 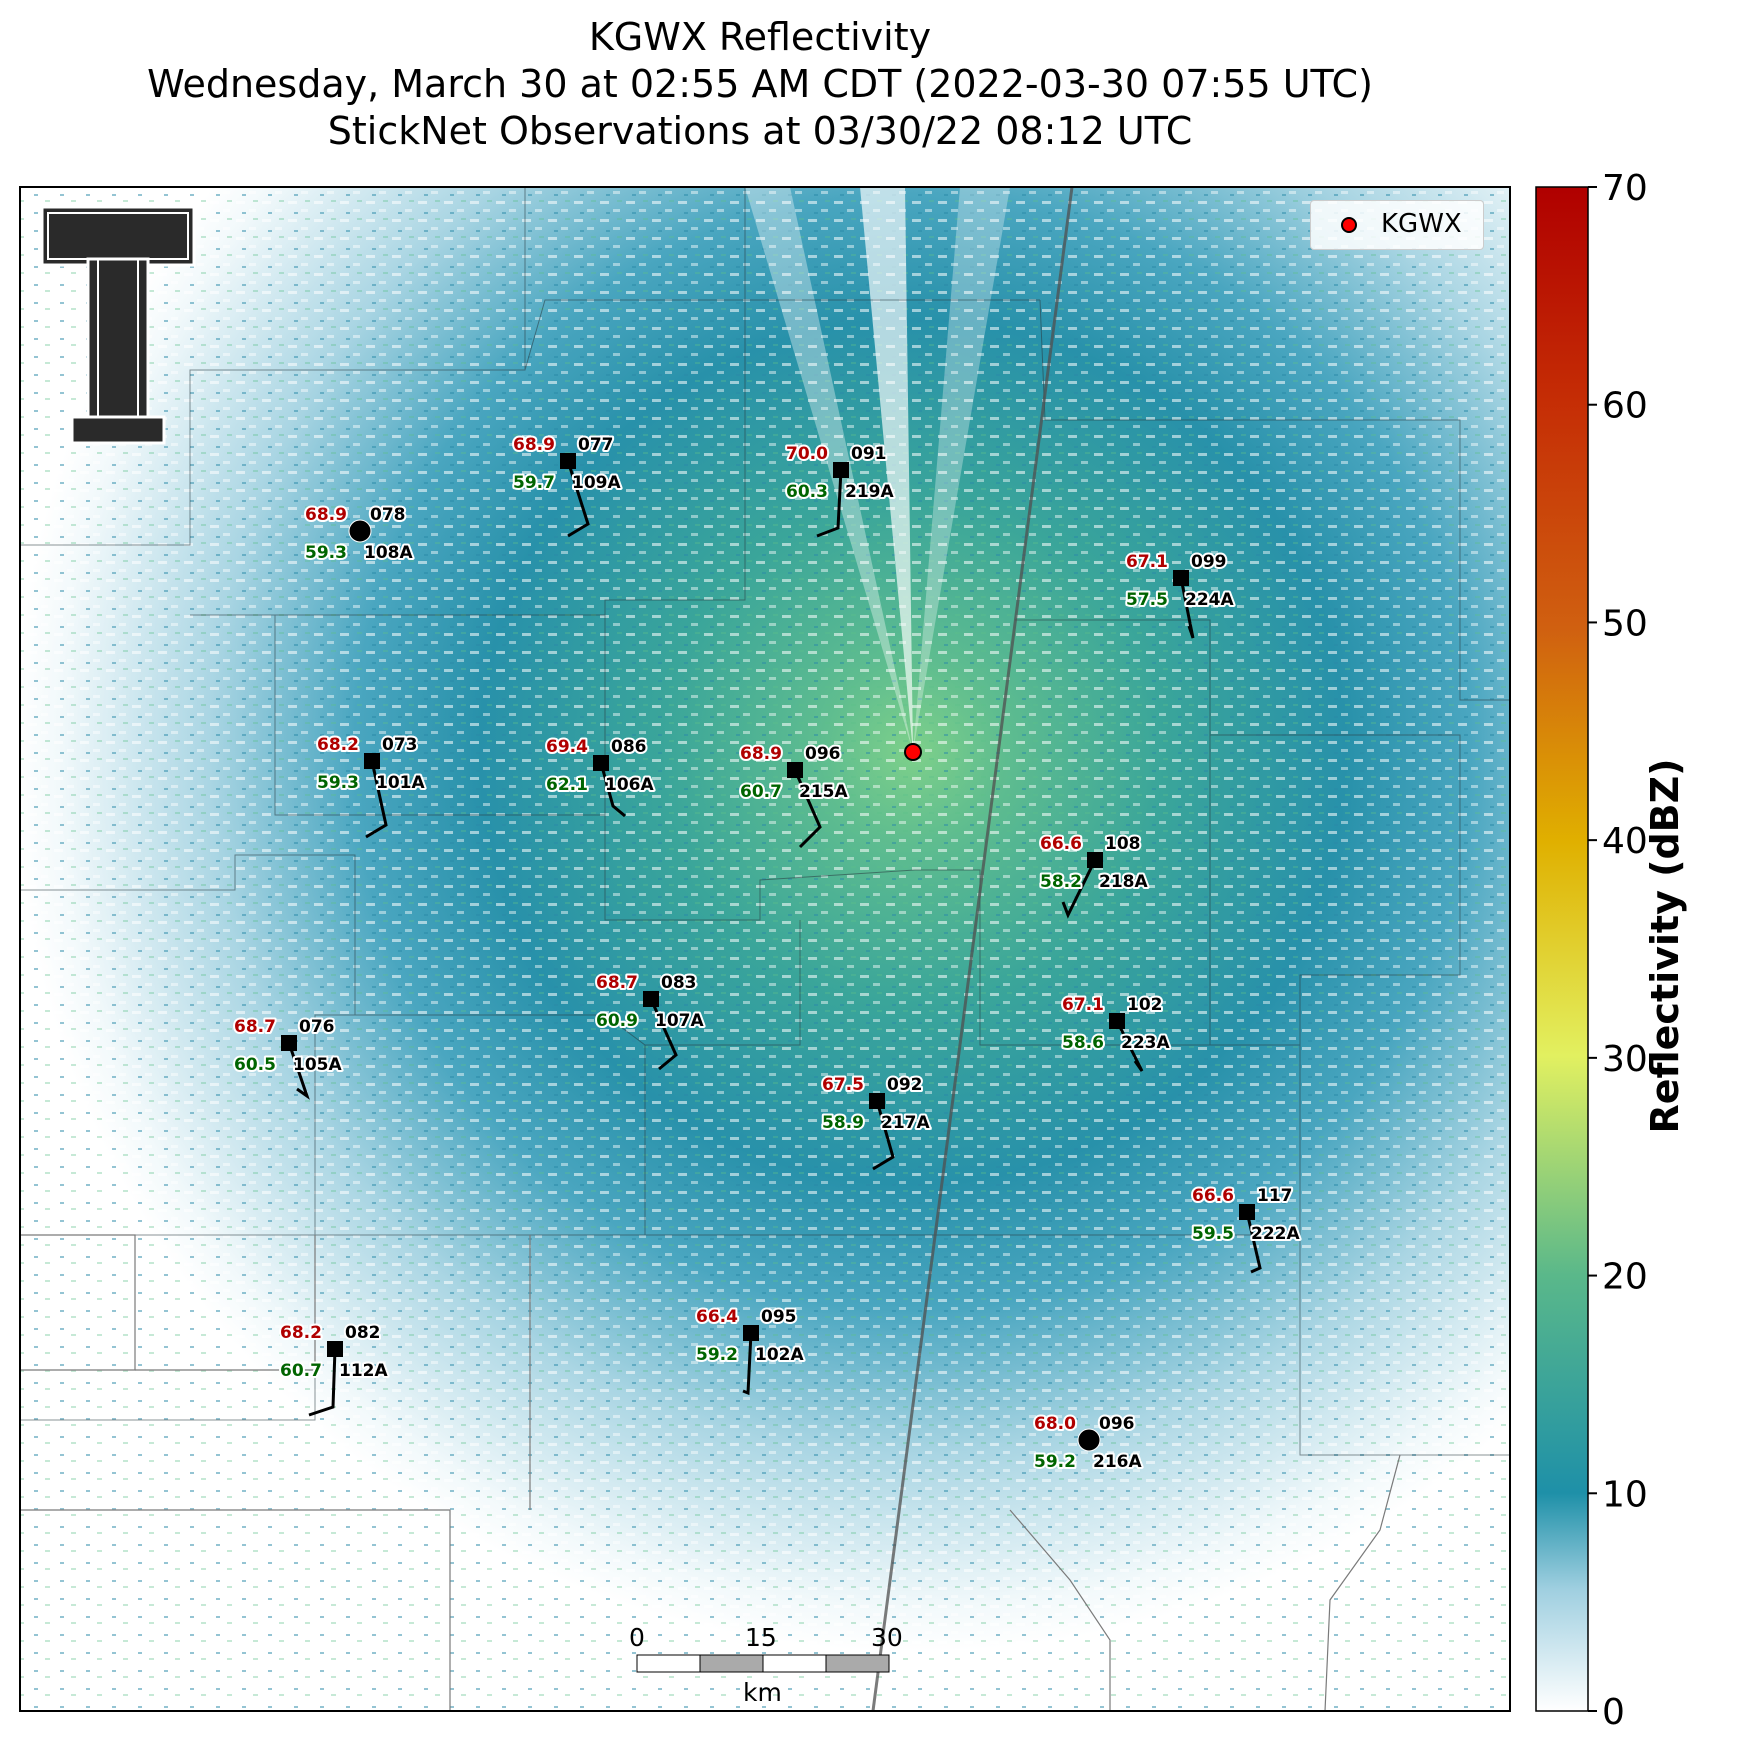 I want to click on station-id: 224A, so click(x=1209, y=600).